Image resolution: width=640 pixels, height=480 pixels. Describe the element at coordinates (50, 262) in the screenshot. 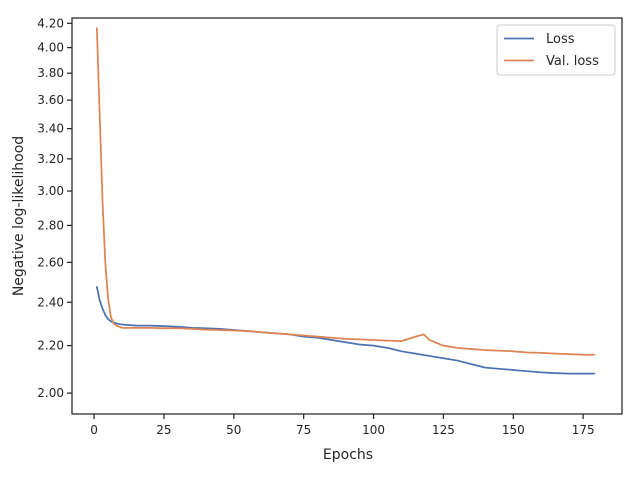

I see `y-tick-label: 2.60` at that location.